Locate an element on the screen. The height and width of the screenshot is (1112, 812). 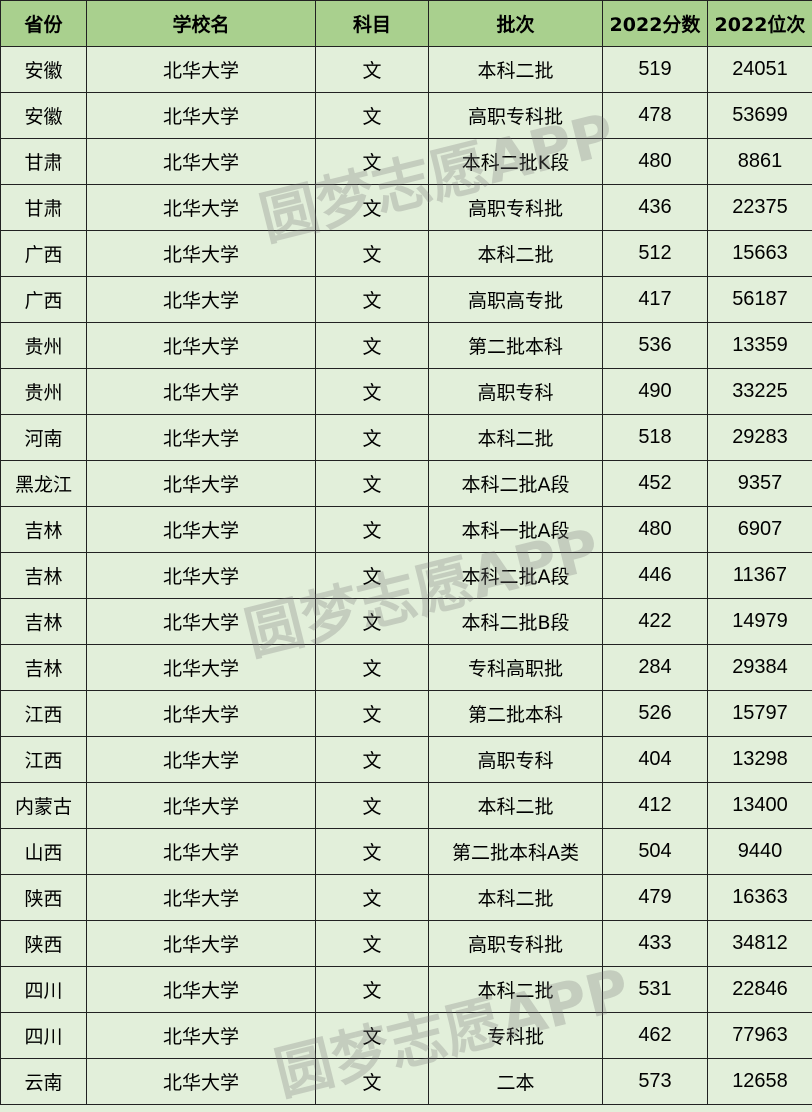
cell-rank: 9440 is located at coordinates (760, 852).